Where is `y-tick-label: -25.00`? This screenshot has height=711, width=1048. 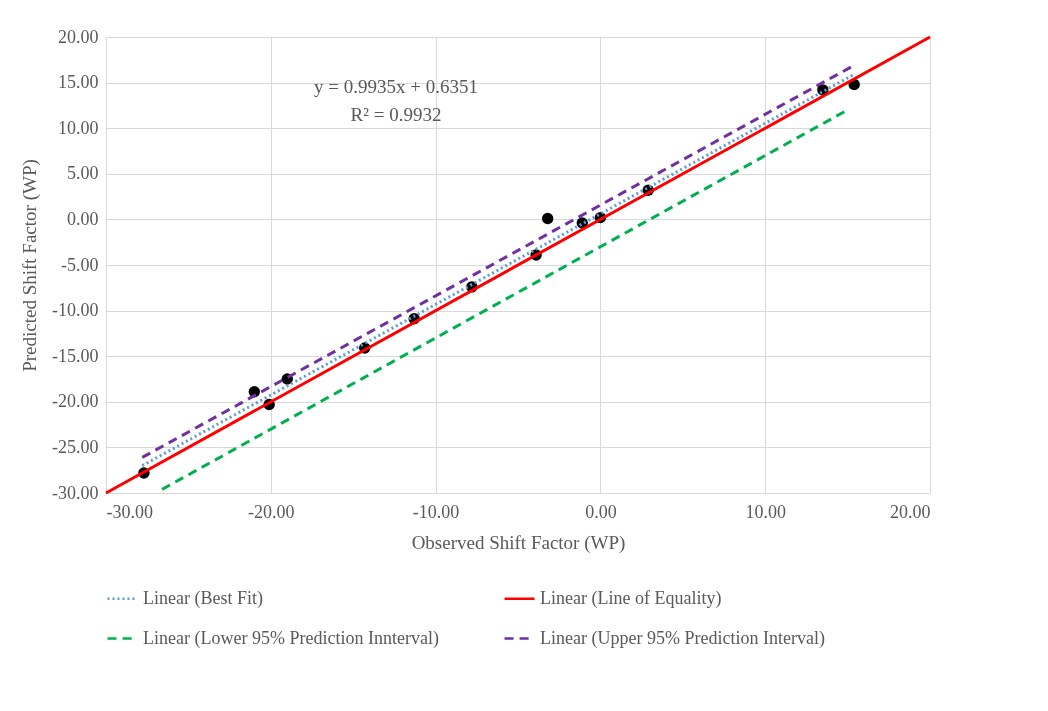
y-tick-label: -25.00 is located at coordinates (75, 446).